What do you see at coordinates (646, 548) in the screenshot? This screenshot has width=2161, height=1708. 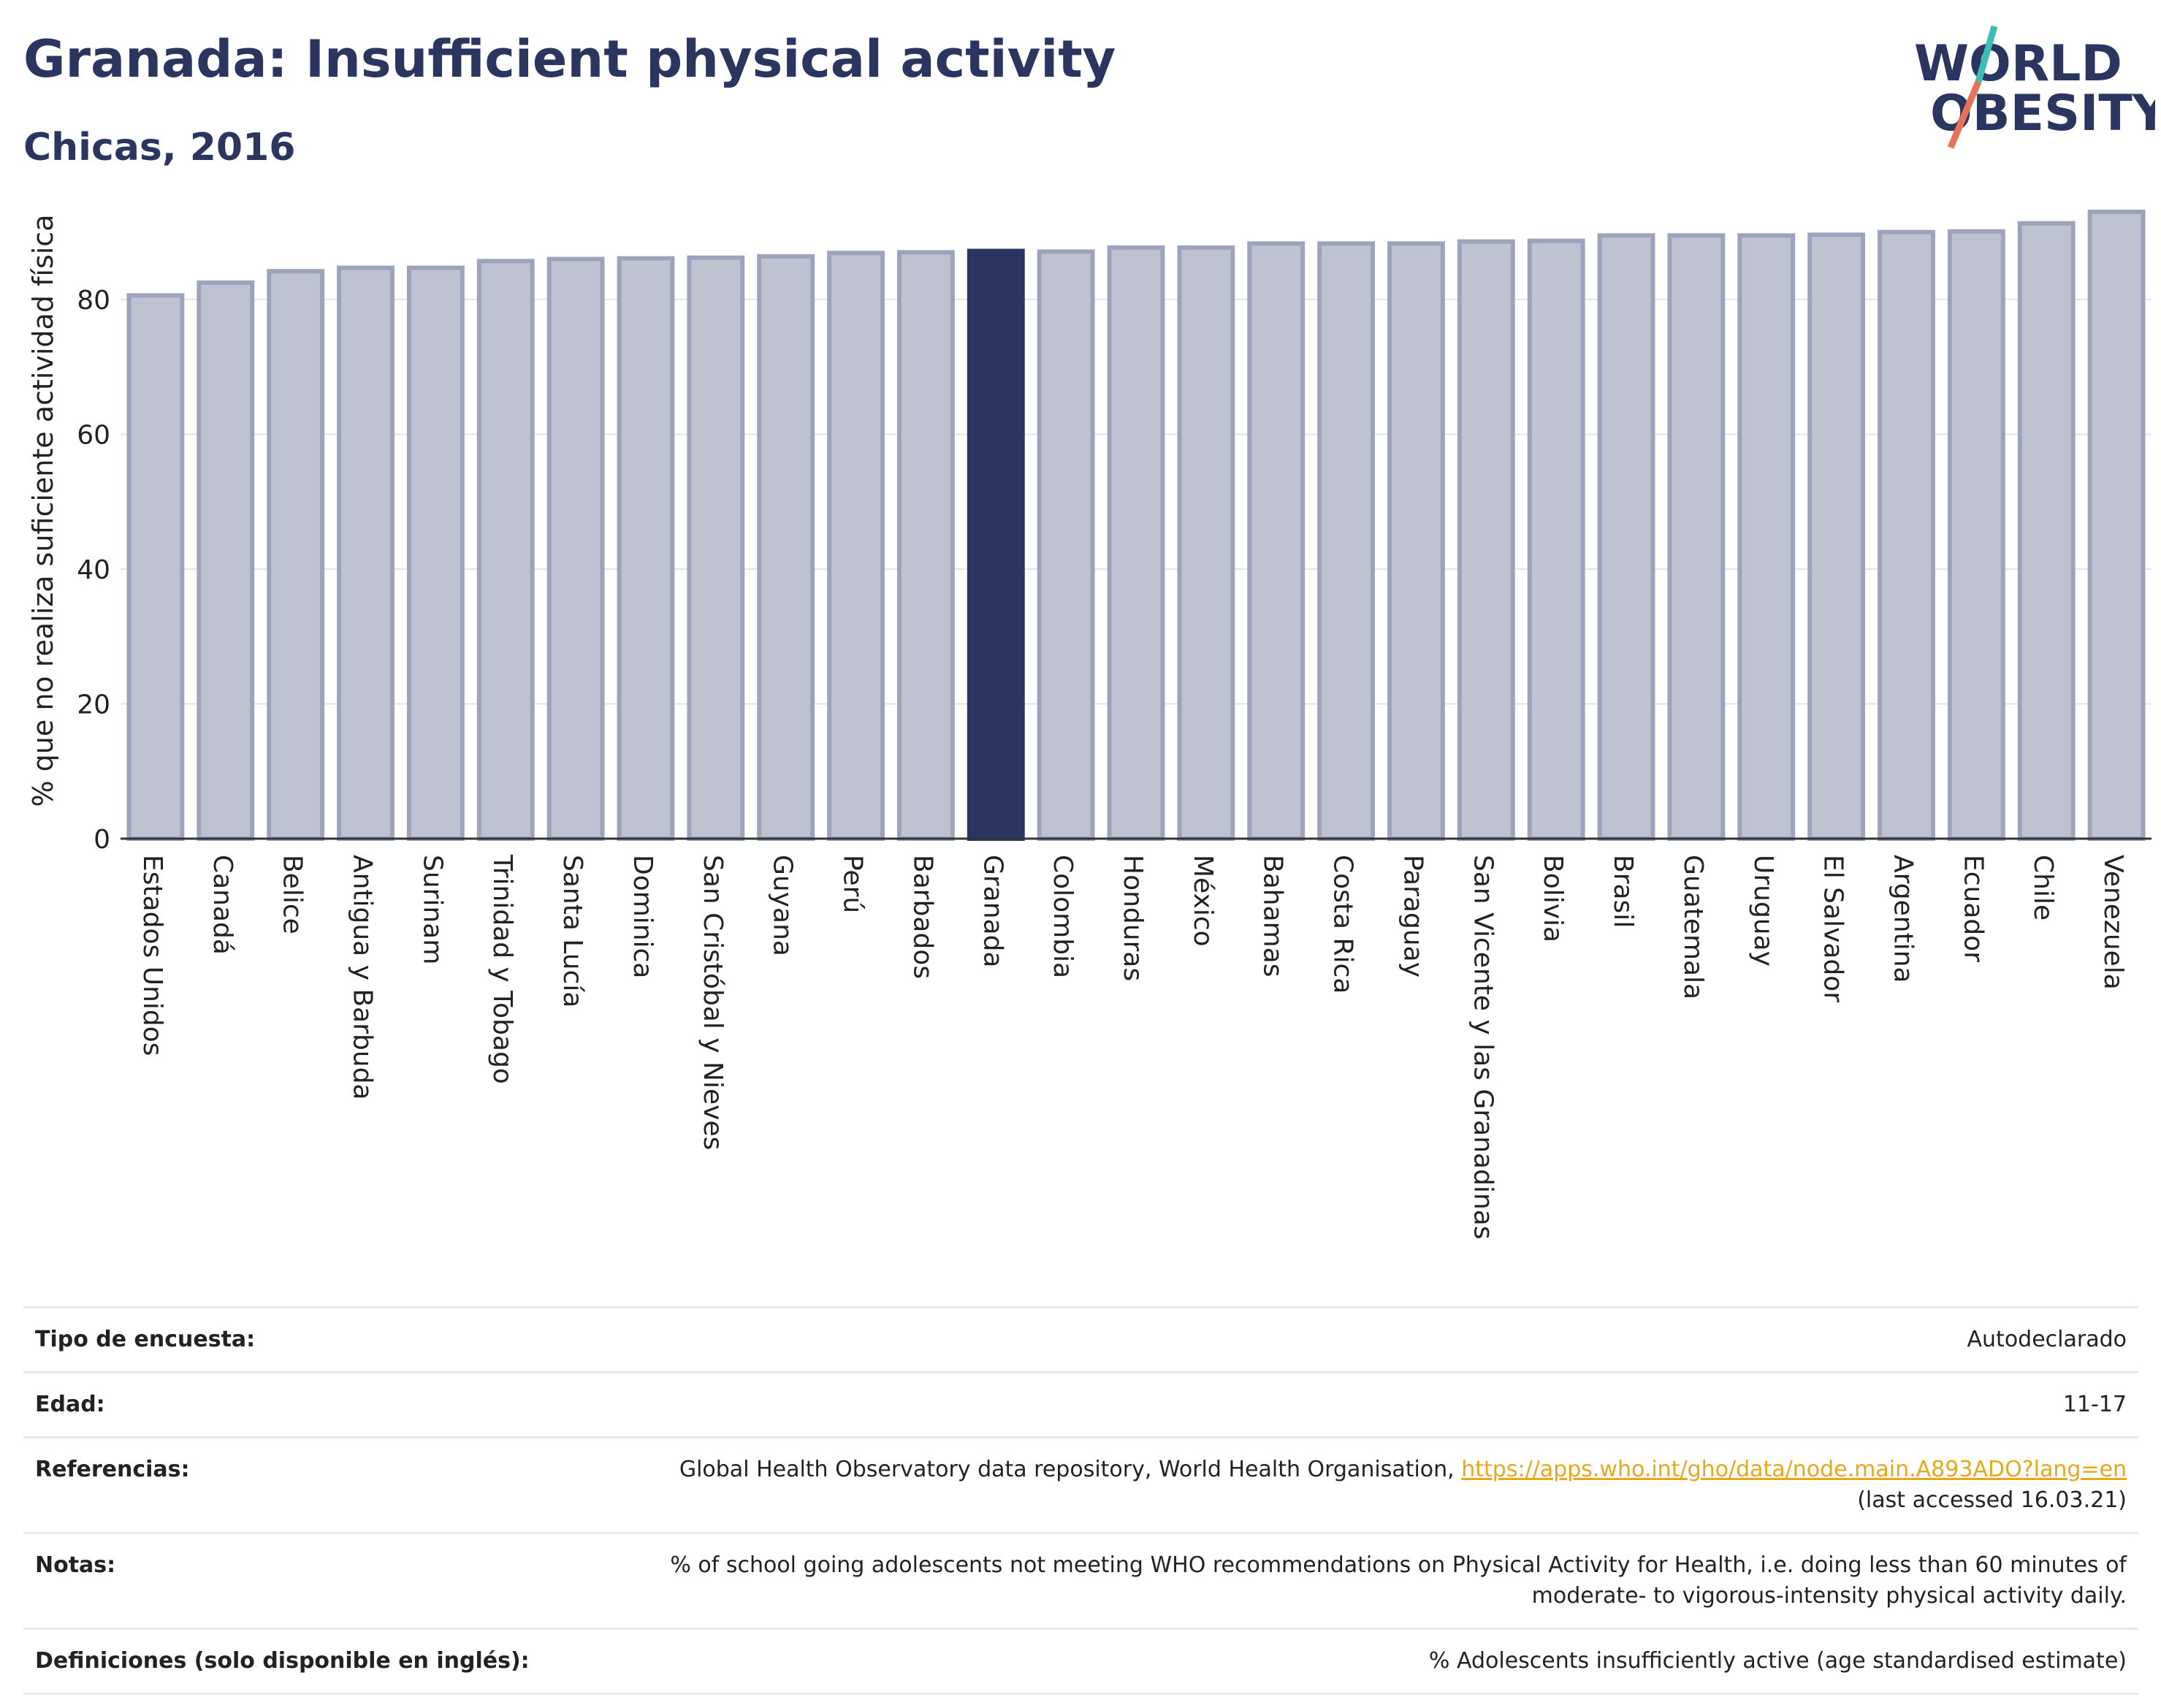 I see `bar-dominica` at bounding box center [646, 548].